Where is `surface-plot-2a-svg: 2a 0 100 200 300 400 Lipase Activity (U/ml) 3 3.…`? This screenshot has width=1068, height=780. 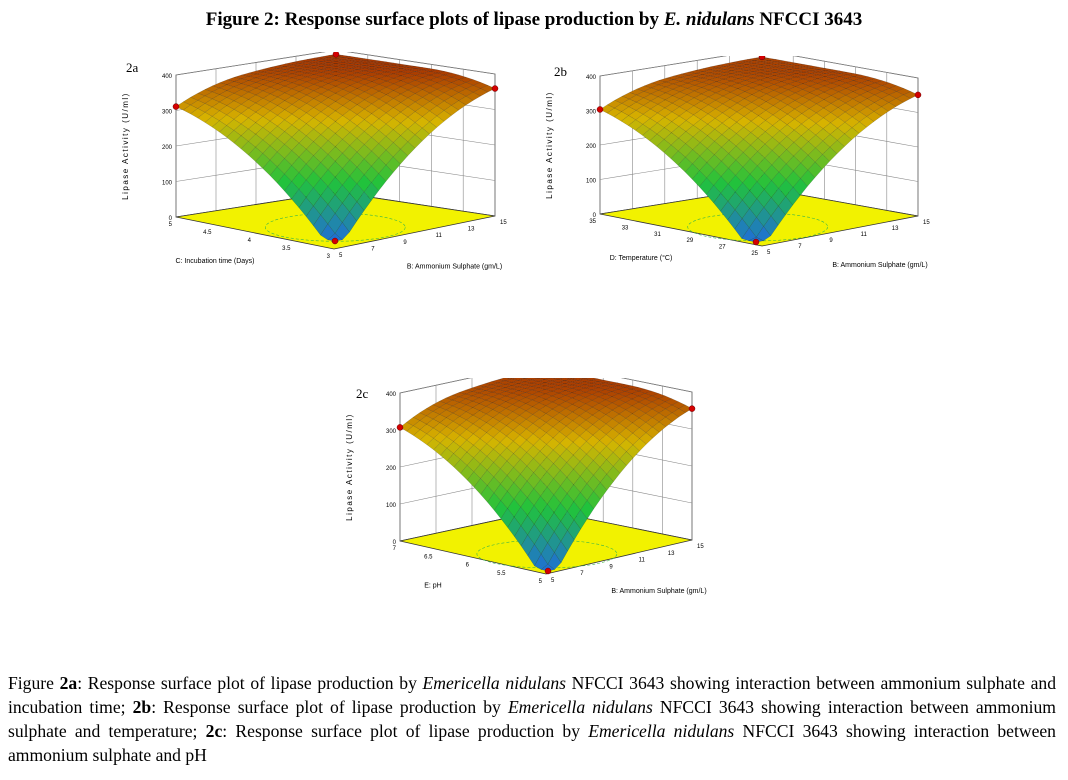
surface-plot-2a-svg: 2a 0 100 200 300 400 Lipase Activity (U/ml) 3 3.… is located at coordinates (314, 161).